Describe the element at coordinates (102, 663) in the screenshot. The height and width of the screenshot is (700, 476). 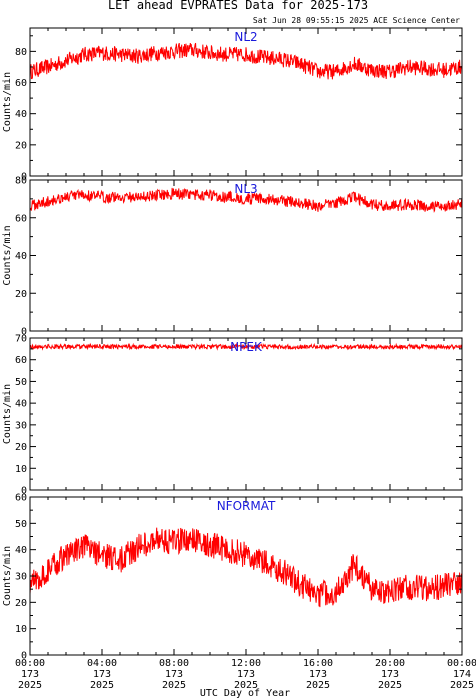
I see `x-tick-time: 04:00` at that location.